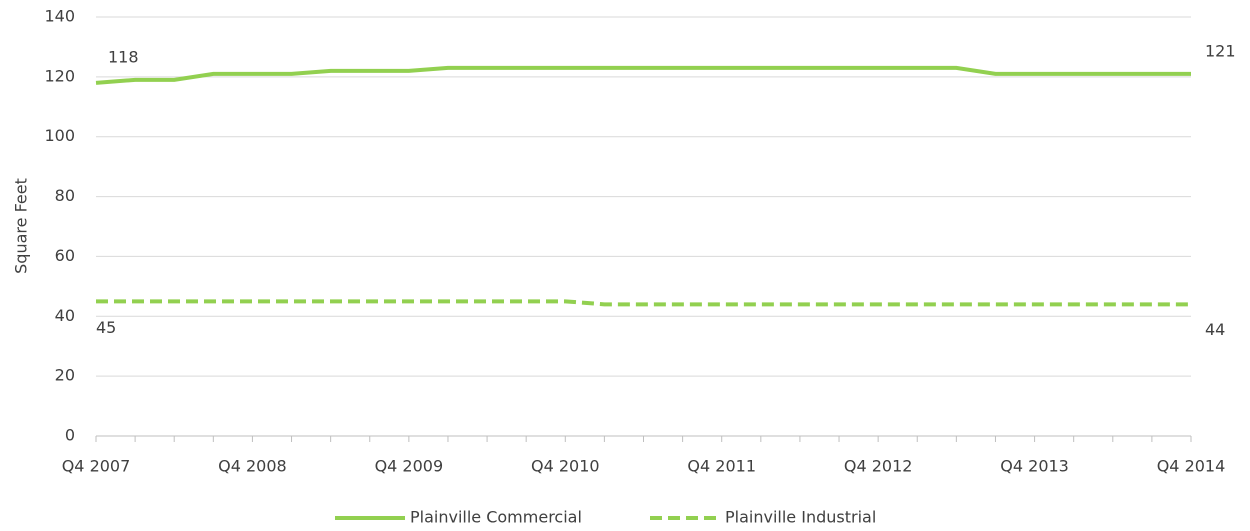 The image size is (1250, 531). What do you see at coordinates (59, 75) in the screenshot?
I see `y-tick-label: 120` at bounding box center [59, 75].